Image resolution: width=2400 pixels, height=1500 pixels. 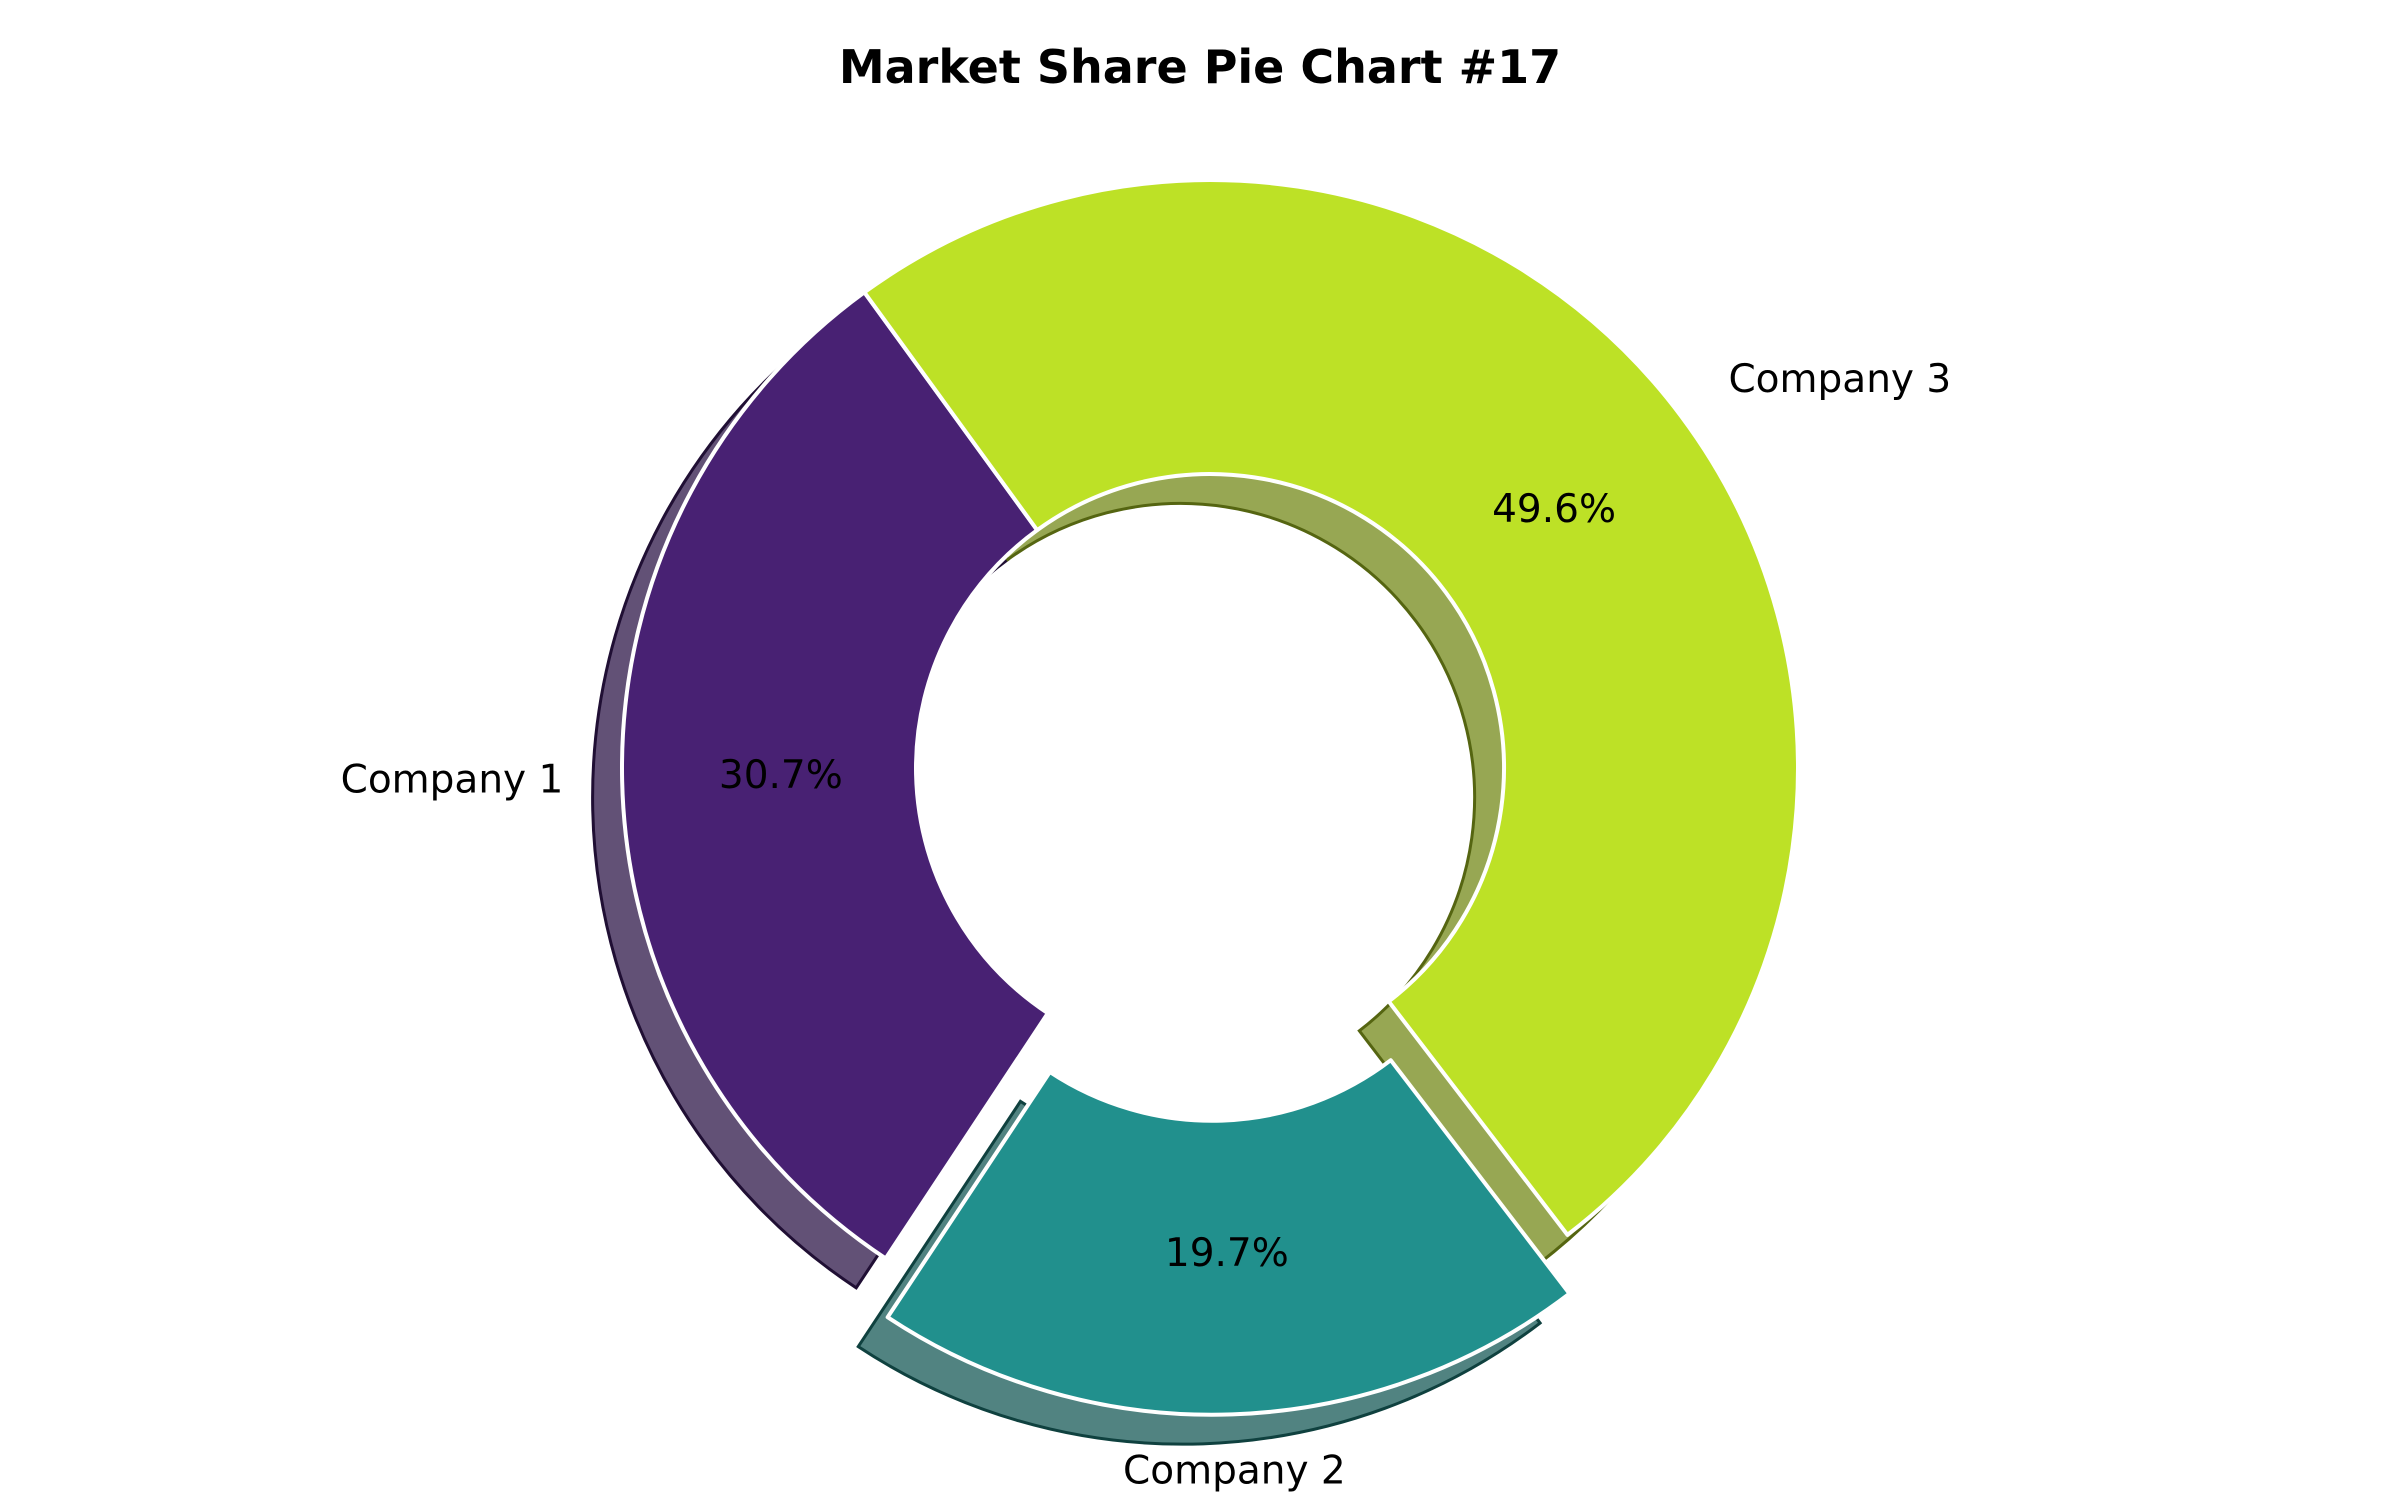 What do you see at coordinates (1227, 1253) in the screenshot?
I see `slice-percent-company-2: 19.7%` at bounding box center [1227, 1253].